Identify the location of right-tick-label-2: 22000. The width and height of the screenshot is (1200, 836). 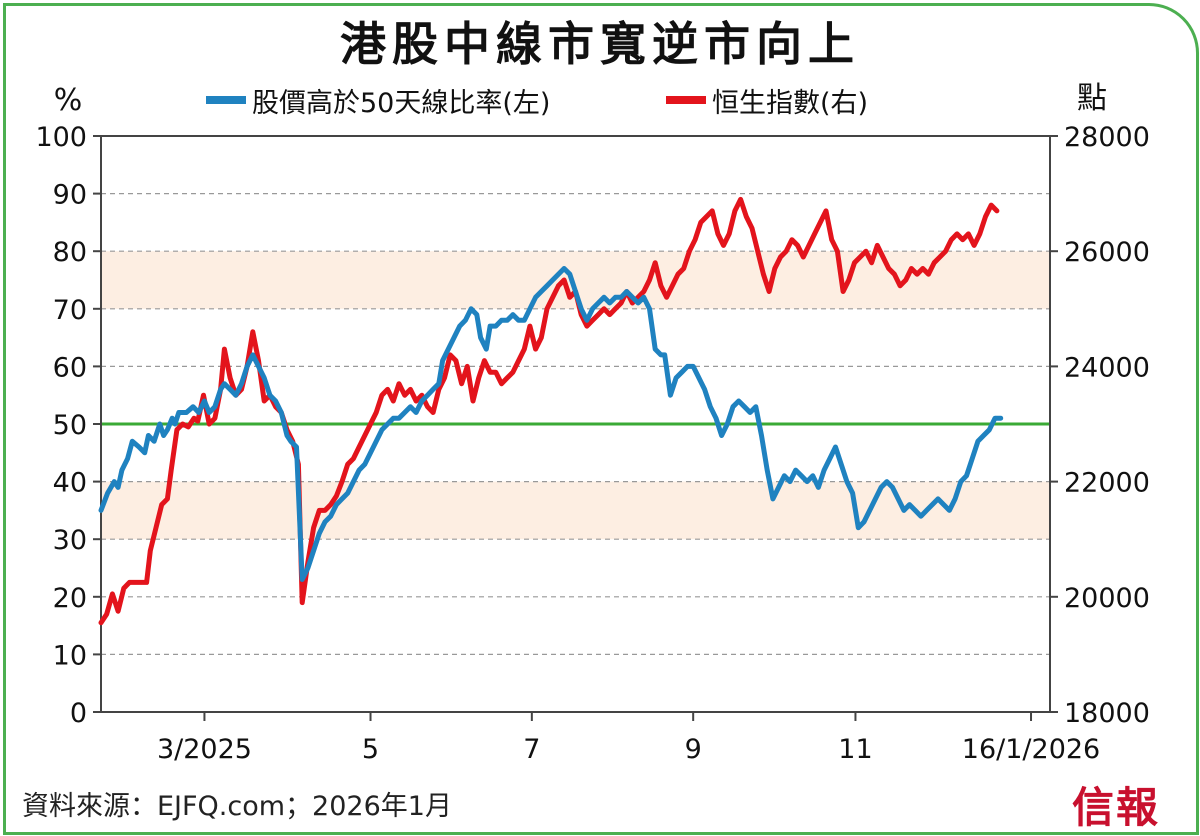
(1107, 483).